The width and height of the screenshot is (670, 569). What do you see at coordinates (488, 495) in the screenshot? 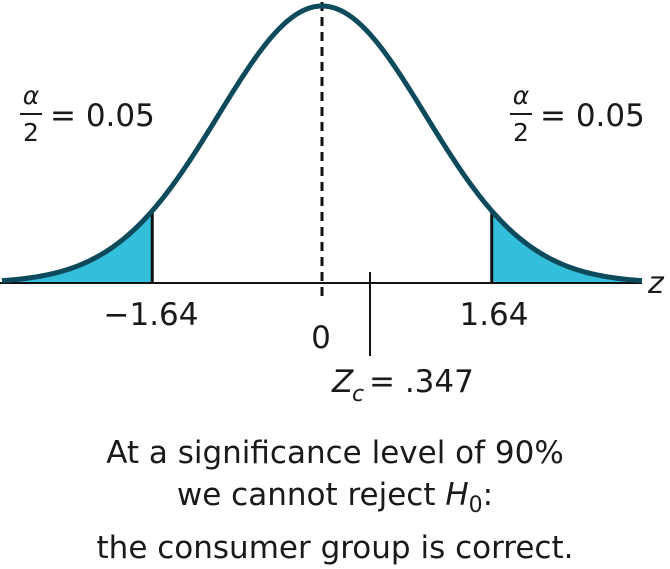
I see `caption-line-2-suffix: :` at bounding box center [488, 495].